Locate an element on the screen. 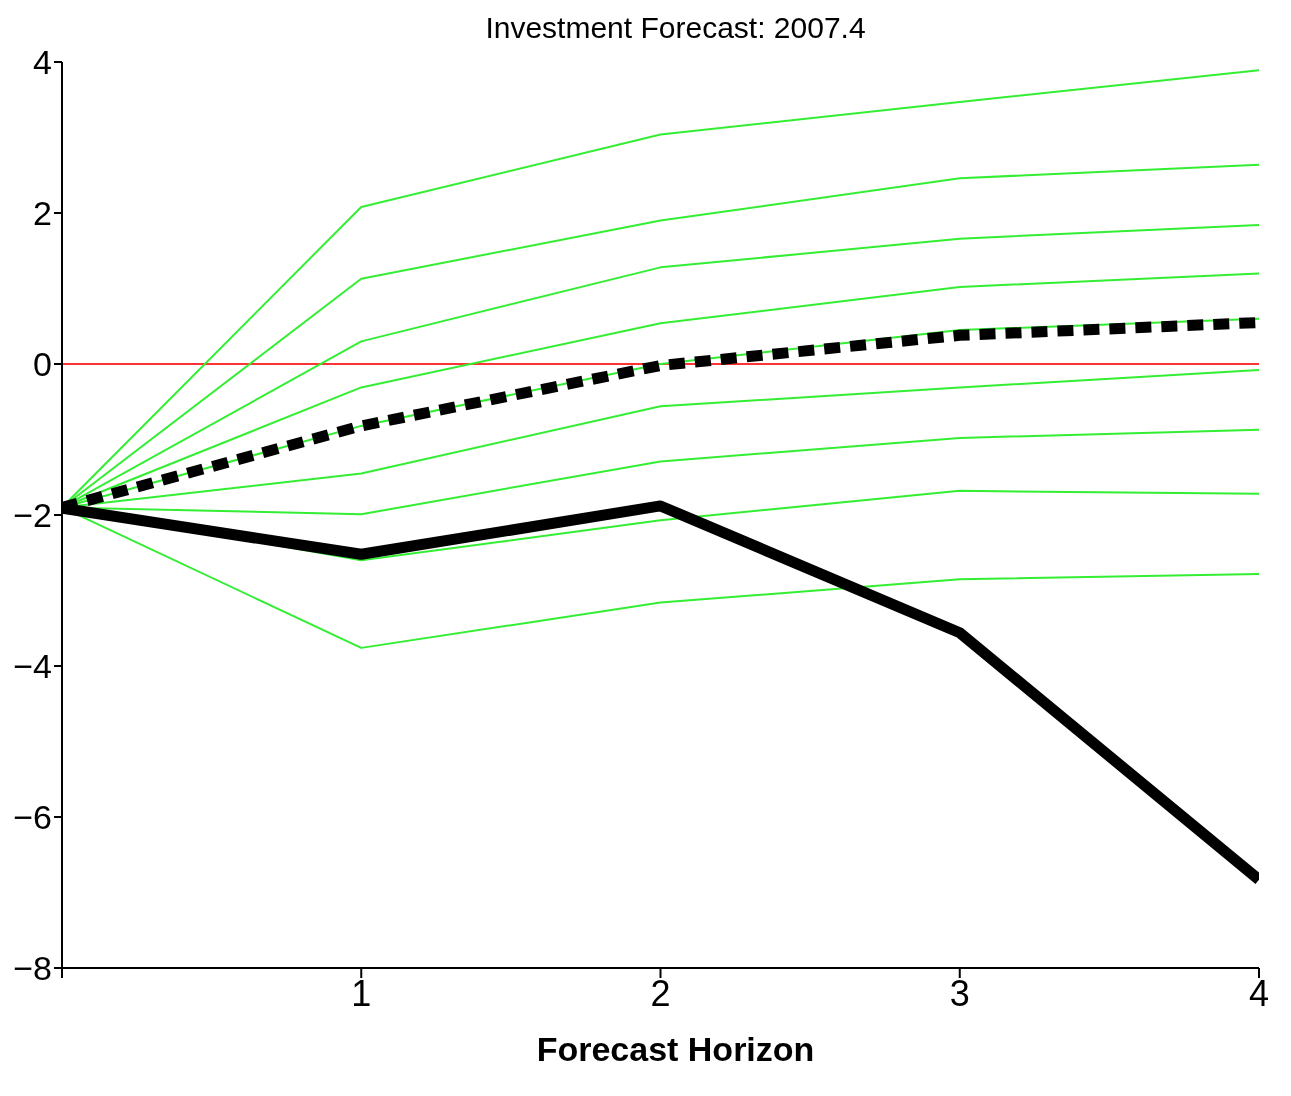 This screenshot has height=1096, width=1291. y-tick-label: 0 is located at coordinates (42, 364).